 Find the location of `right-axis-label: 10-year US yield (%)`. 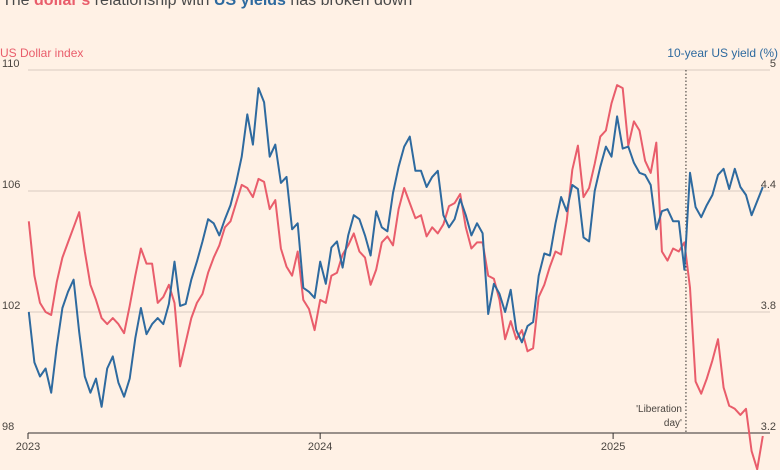

right-axis-label: 10-year US yield (%) is located at coordinates (722, 53).